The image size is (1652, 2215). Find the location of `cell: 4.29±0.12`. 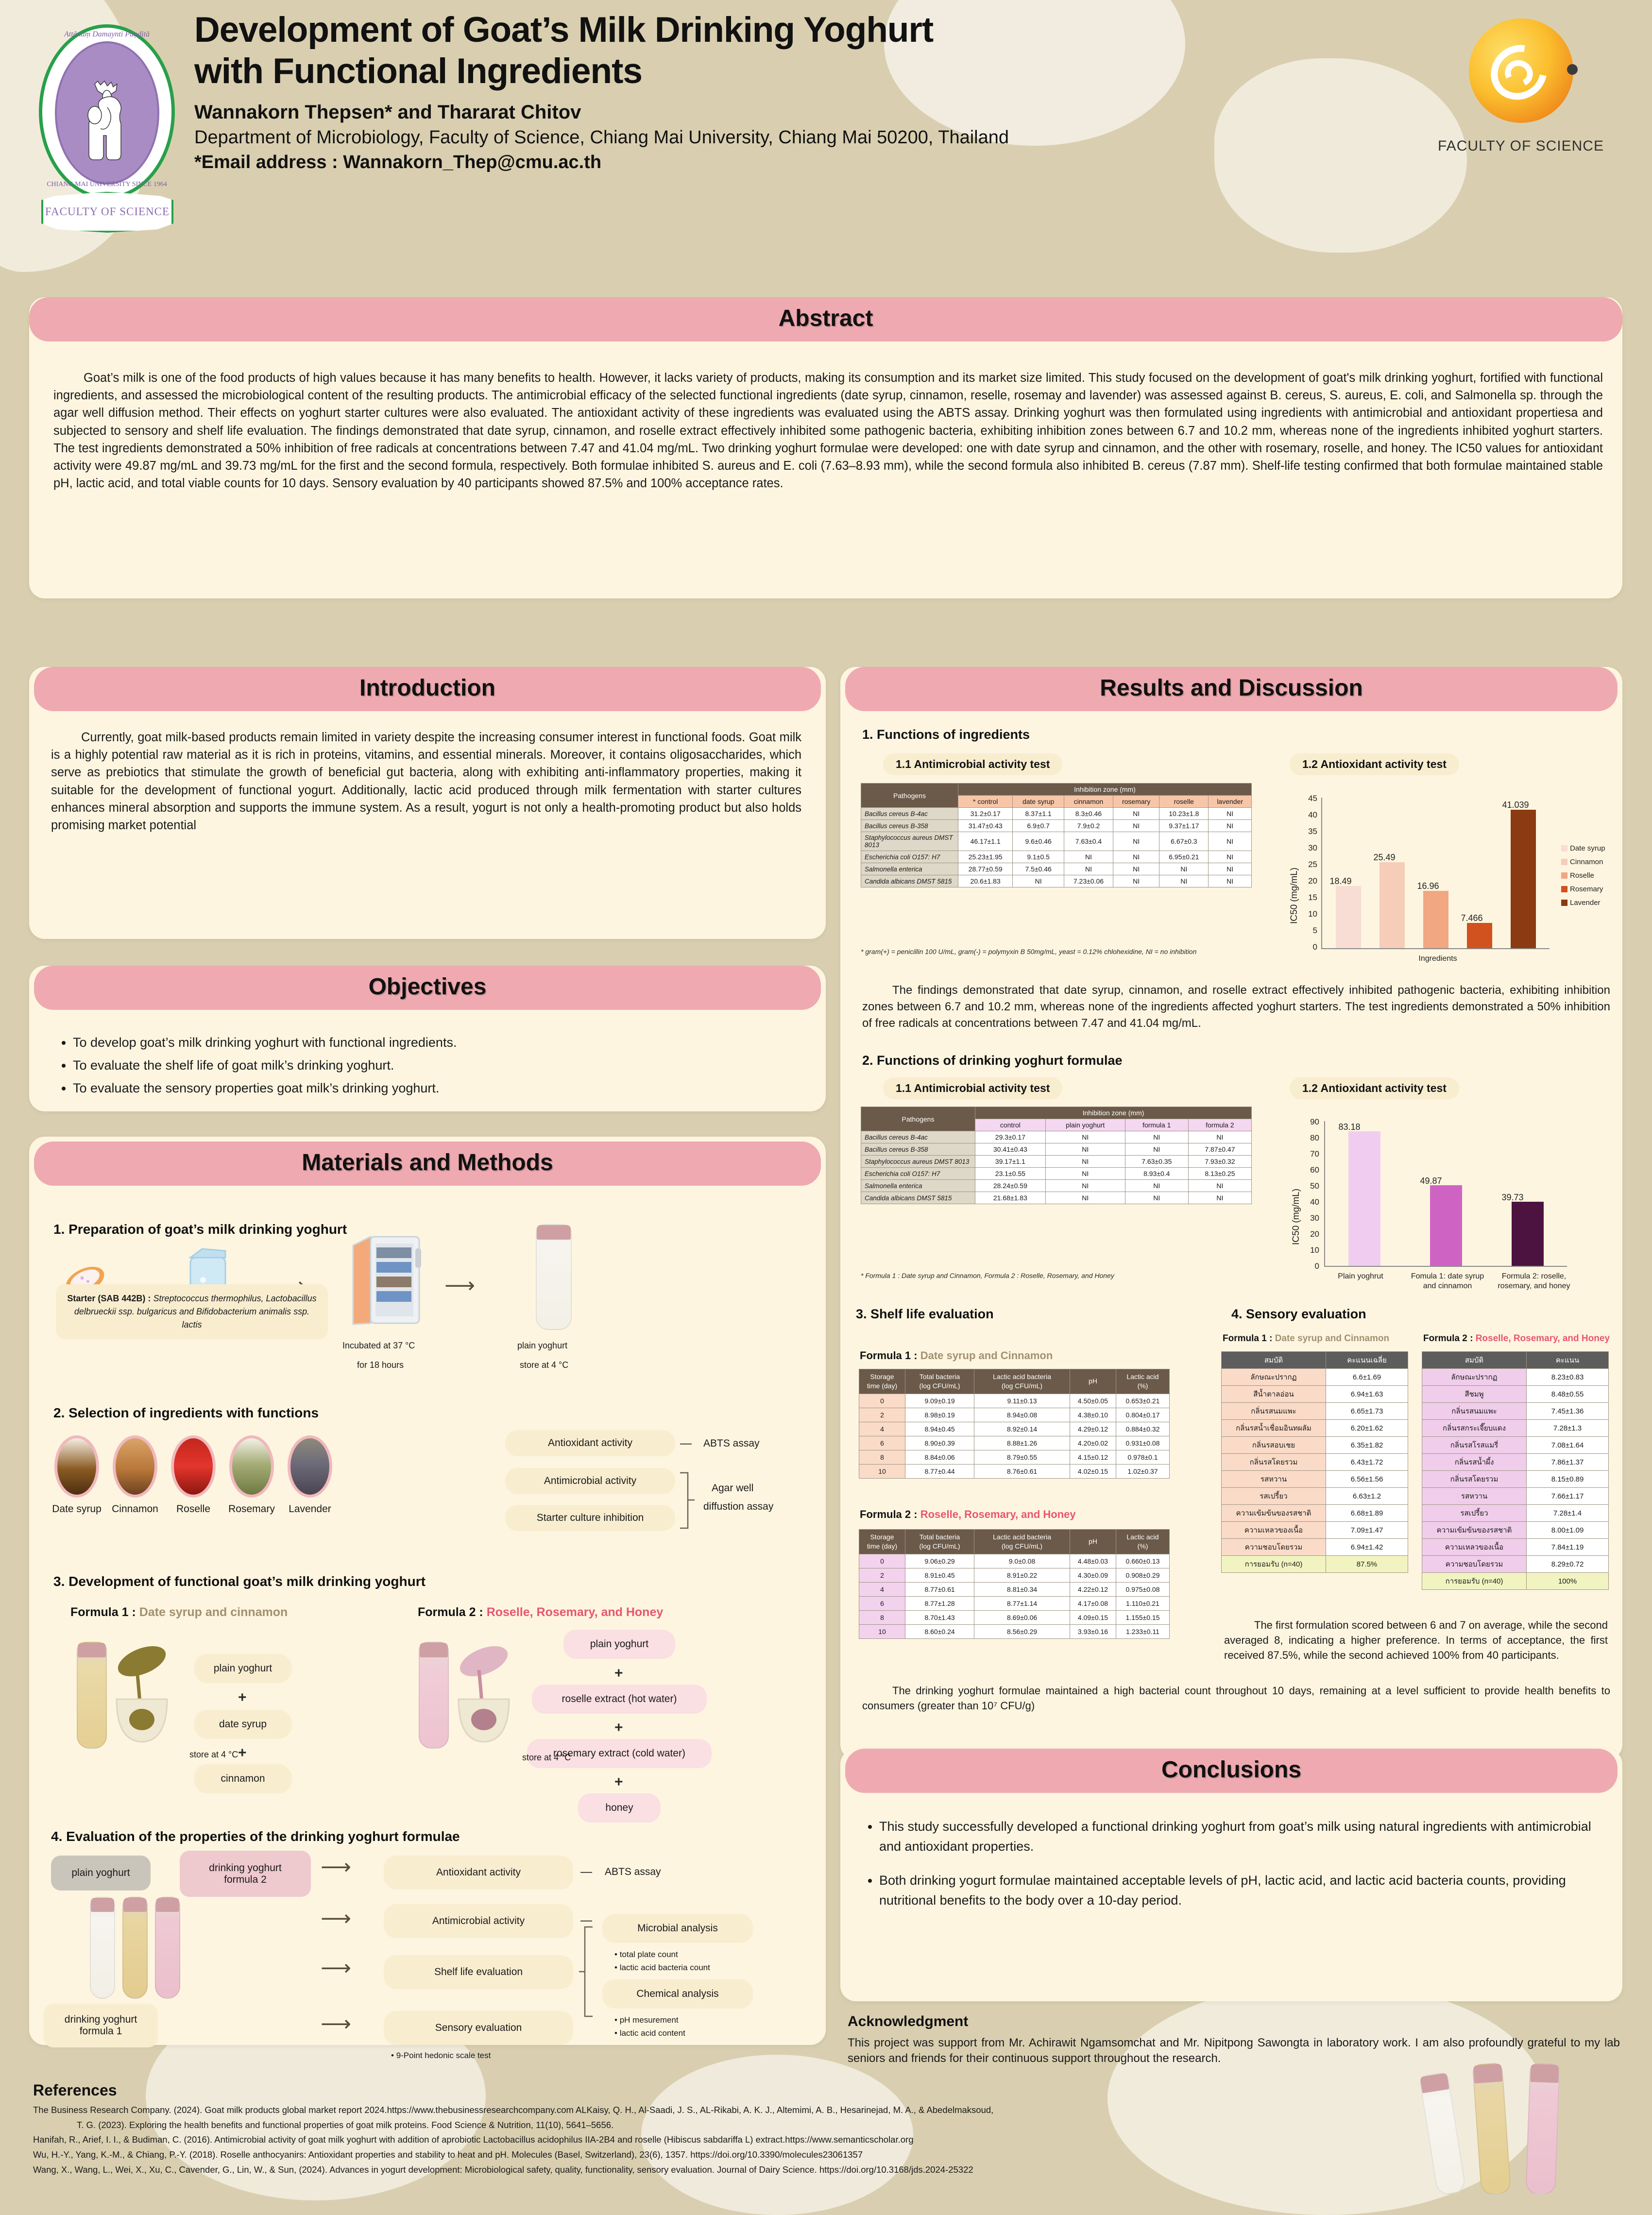

cell: 4.29±0.12 is located at coordinates (1093, 1428).